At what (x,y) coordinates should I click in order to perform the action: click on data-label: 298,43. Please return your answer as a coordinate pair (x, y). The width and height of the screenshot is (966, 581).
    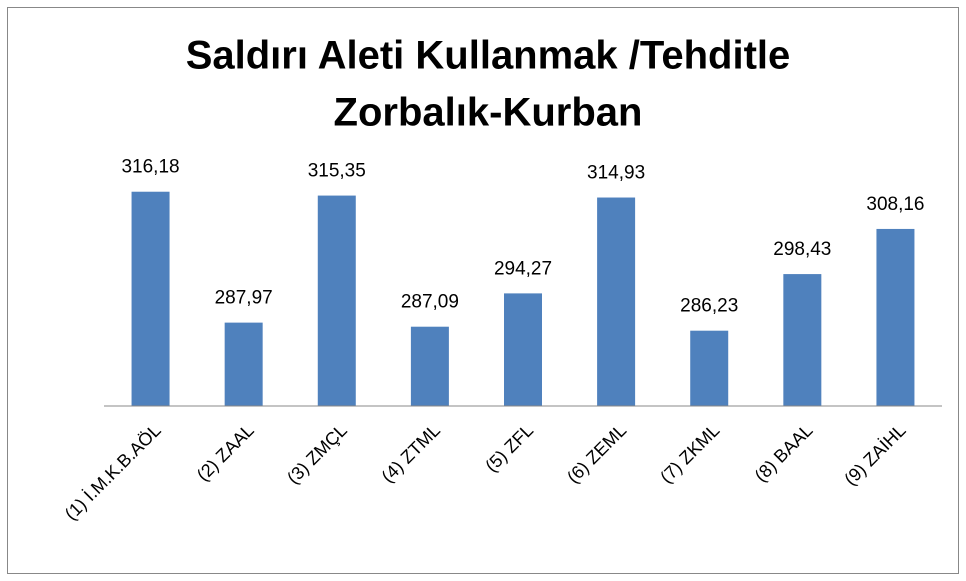
    Looking at the image, I should click on (802, 249).